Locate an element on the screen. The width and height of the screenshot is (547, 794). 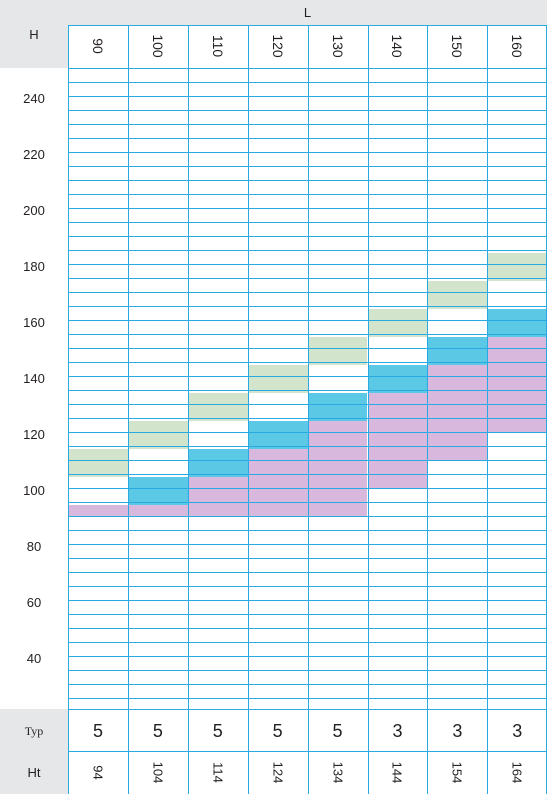
typ-value-L130: 5 is located at coordinates (337, 731).